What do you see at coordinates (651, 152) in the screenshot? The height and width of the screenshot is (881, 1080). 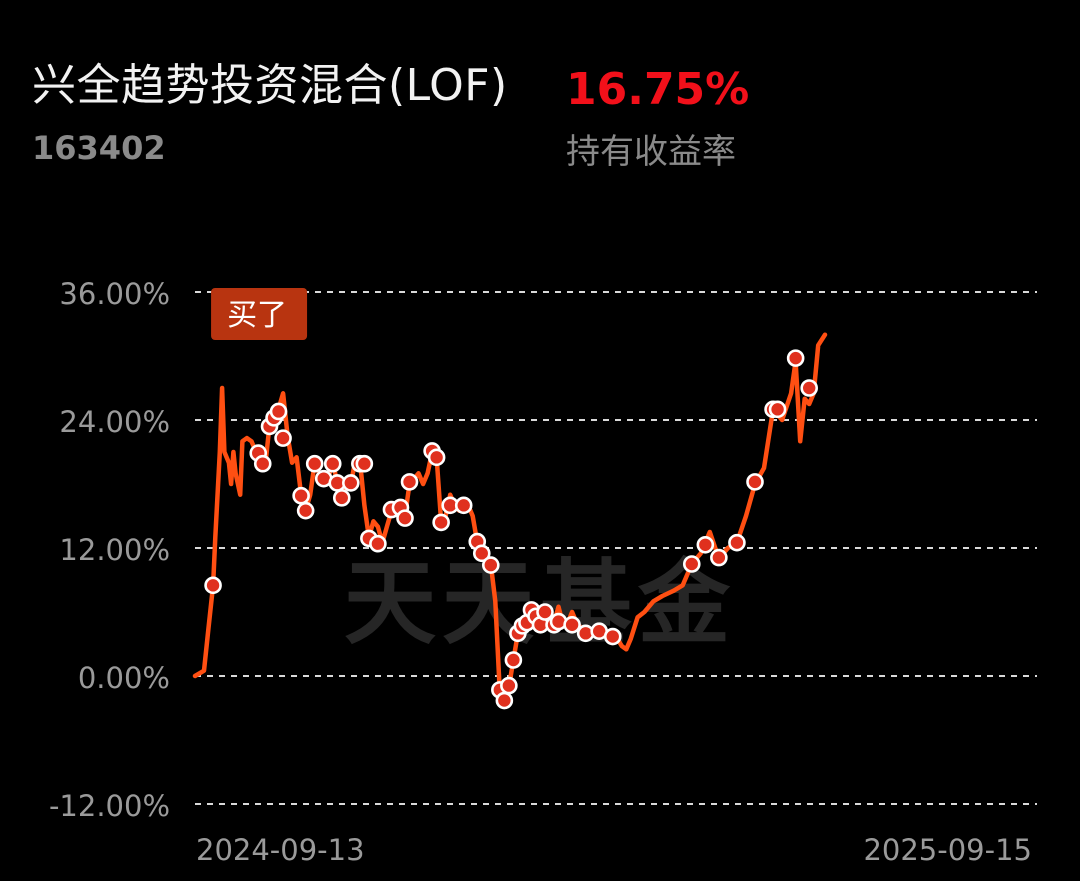 I see `return-label: 持有收益率` at bounding box center [651, 152].